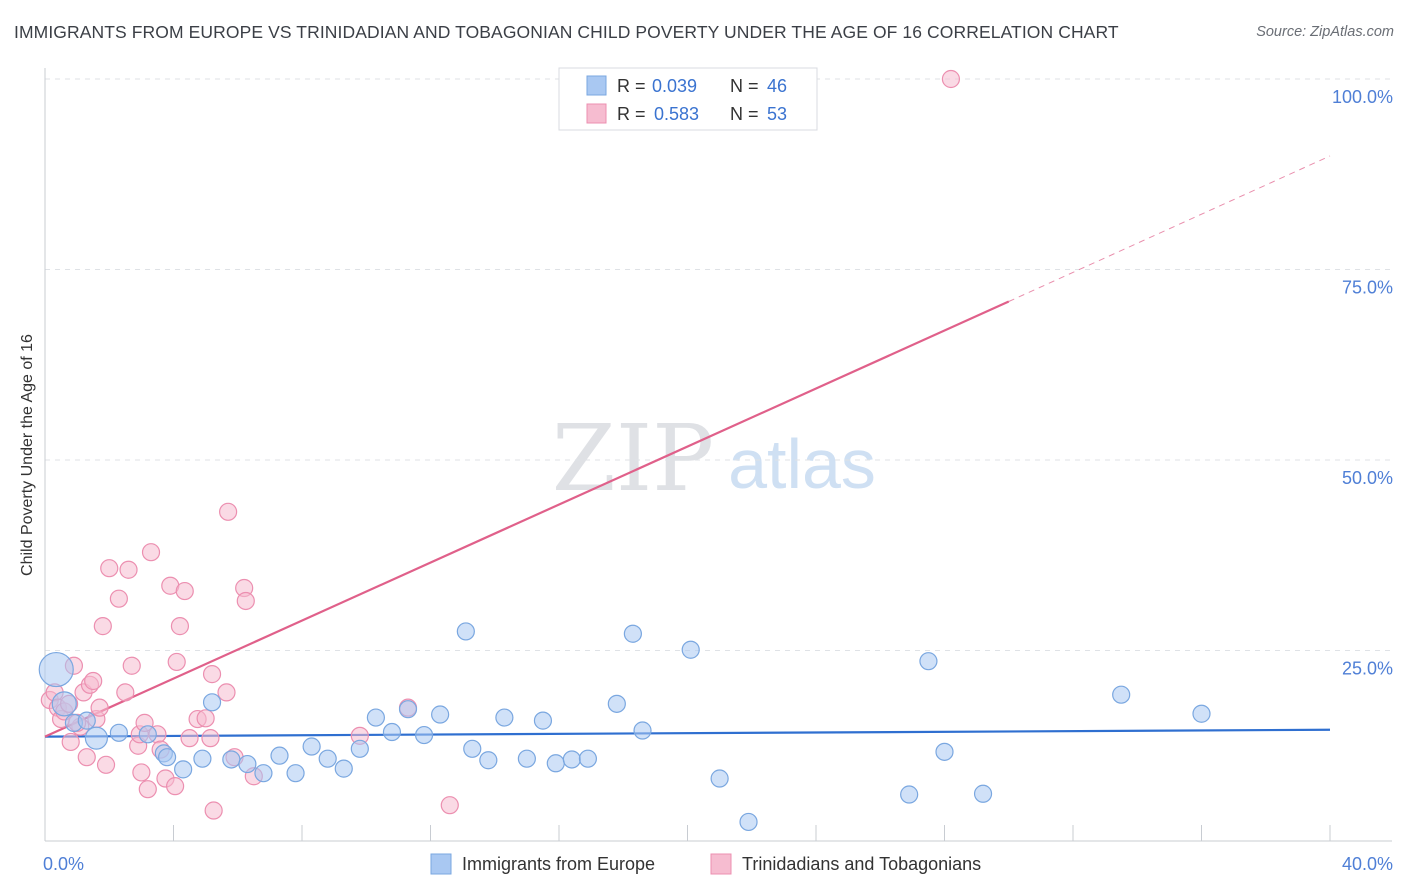 Image resolution: width=1406 pixels, height=892 pixels. What do you see at coordinates (63, 864) in the screenshot?
I see `x-tick-label: 0.0%` at bounding box center [63, 864].